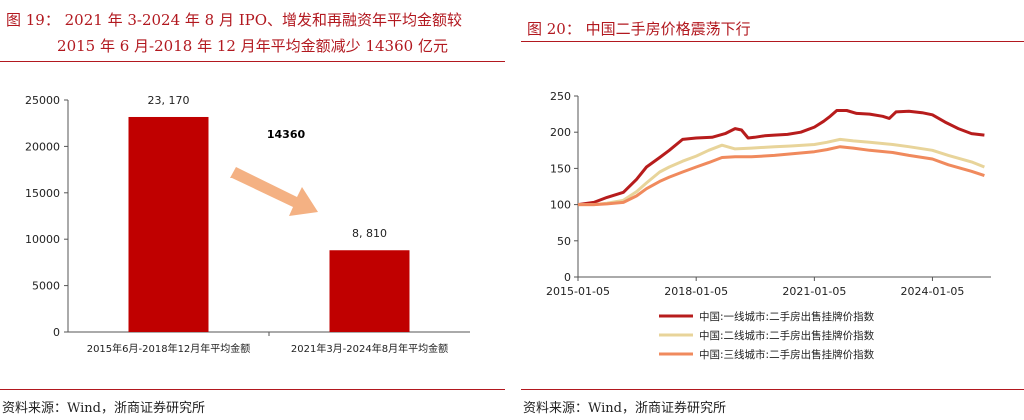  Describe the element at coordinates (639, 29) in the screenshot. I see `figure-20-title: 图 20： 中国二手房价格震荡下行` at that location.